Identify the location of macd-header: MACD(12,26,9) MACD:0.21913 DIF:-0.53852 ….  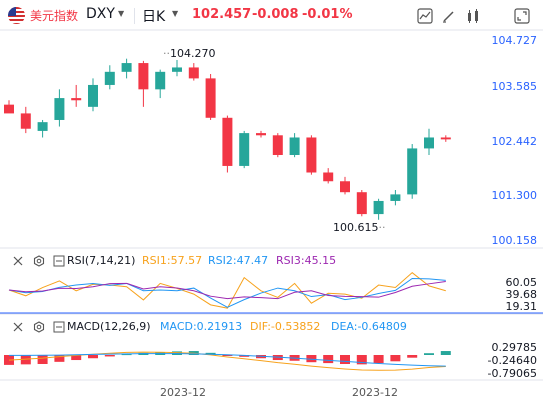
(271, 327).